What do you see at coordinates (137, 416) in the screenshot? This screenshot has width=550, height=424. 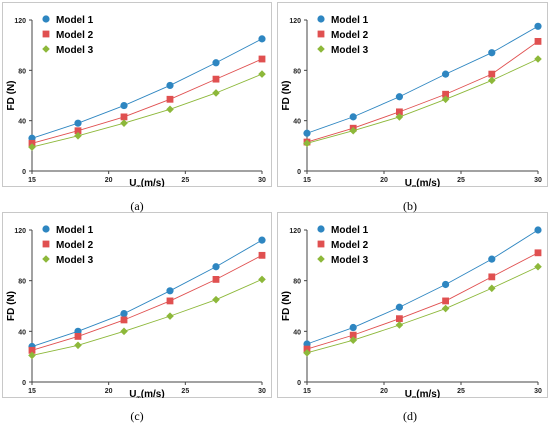 I see `panel-caption: (c)` at bounding box center [137, 416].